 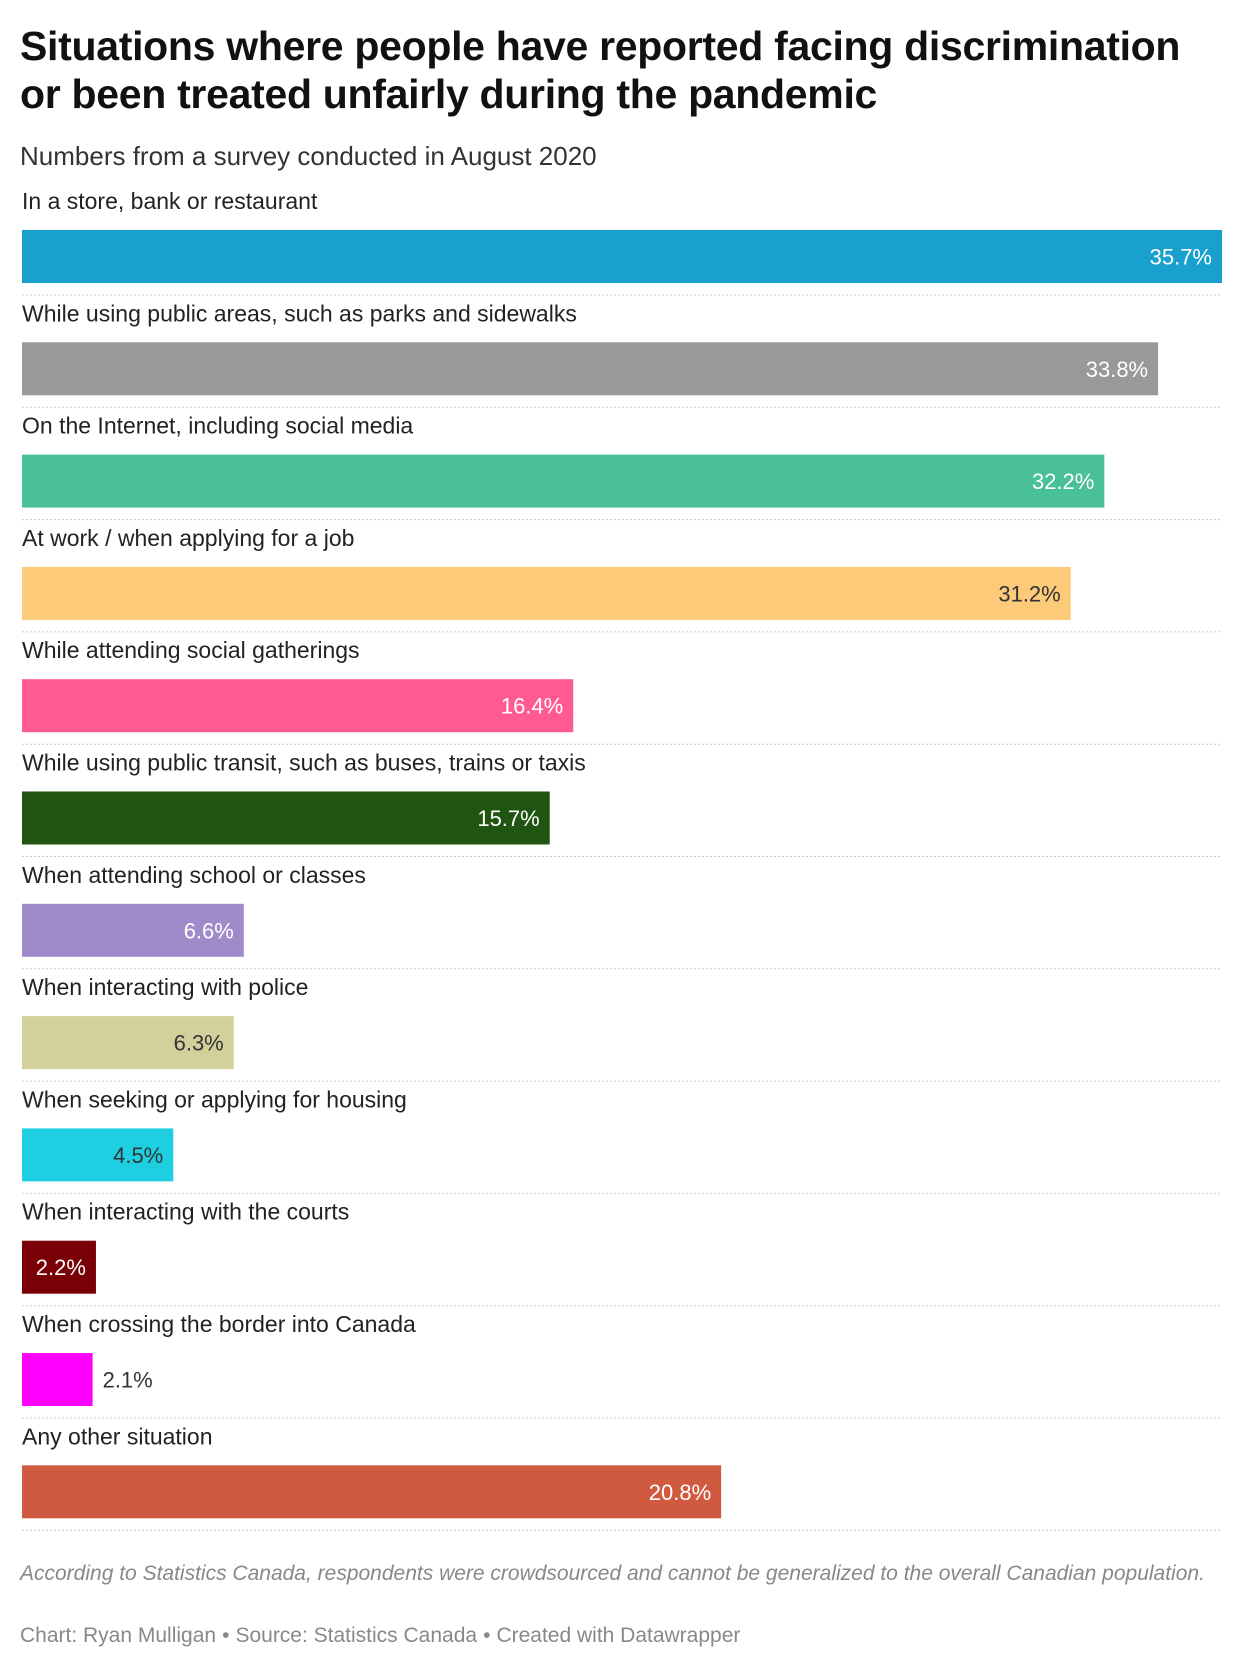 What do you see at coordinates (185, 1212) in the screenshot?
I see `category-label: When interacting with the courts` at bounding box center [185, 1212].